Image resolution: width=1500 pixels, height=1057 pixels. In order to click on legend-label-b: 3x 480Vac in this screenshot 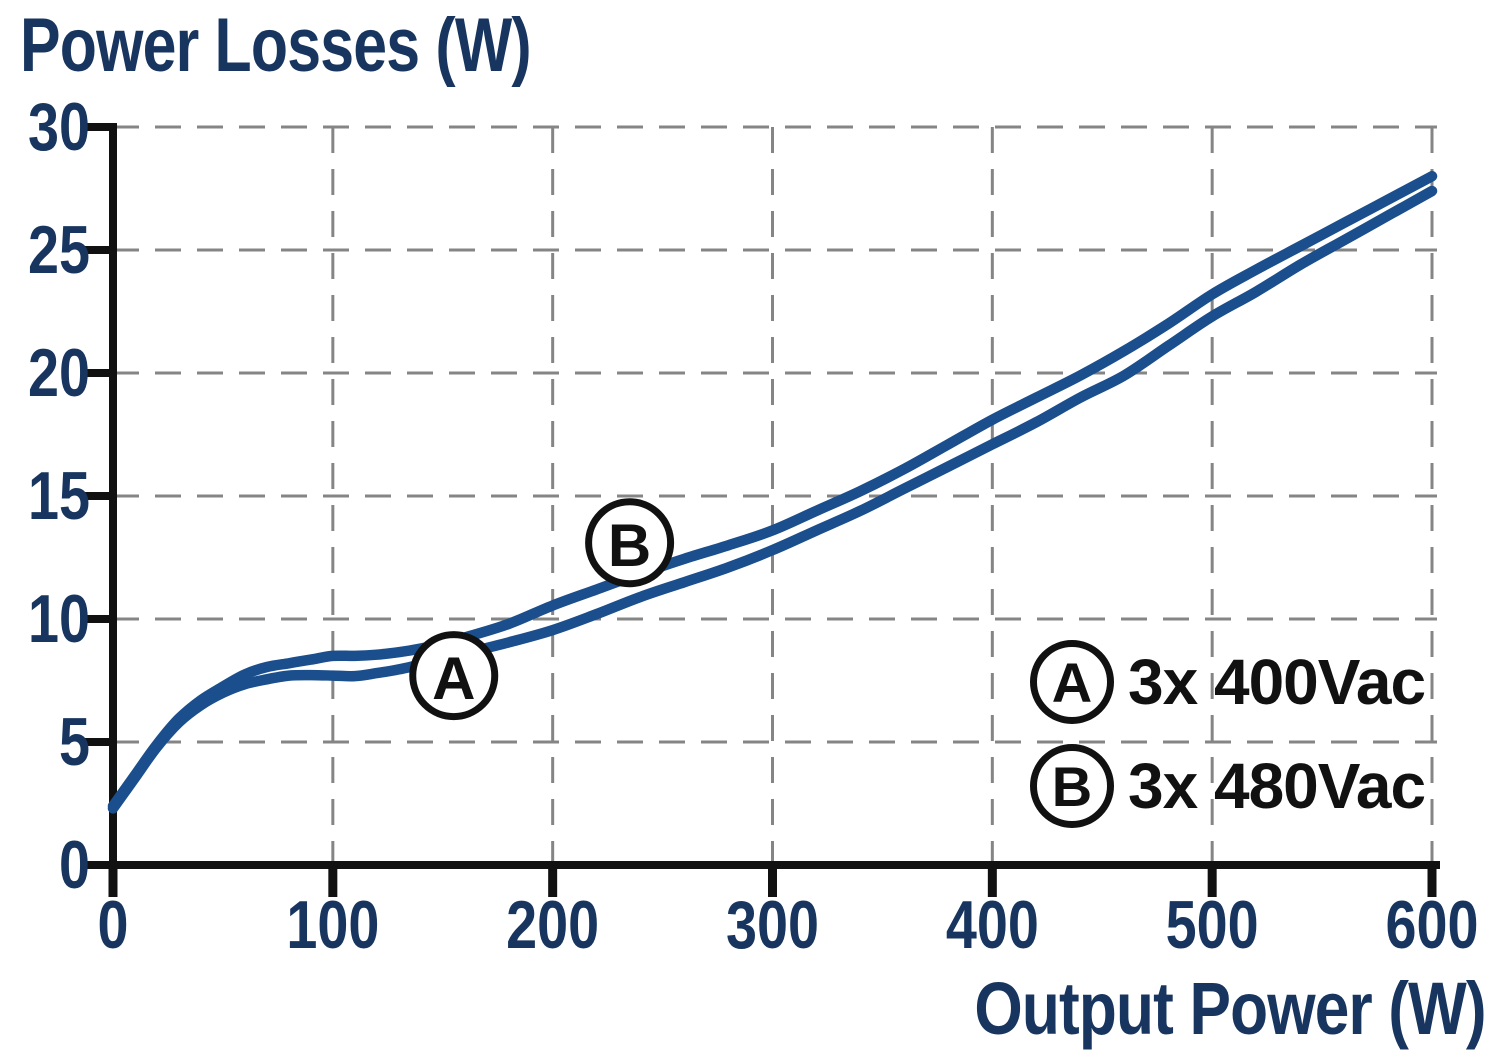, I will do `click(1277, 786)`.